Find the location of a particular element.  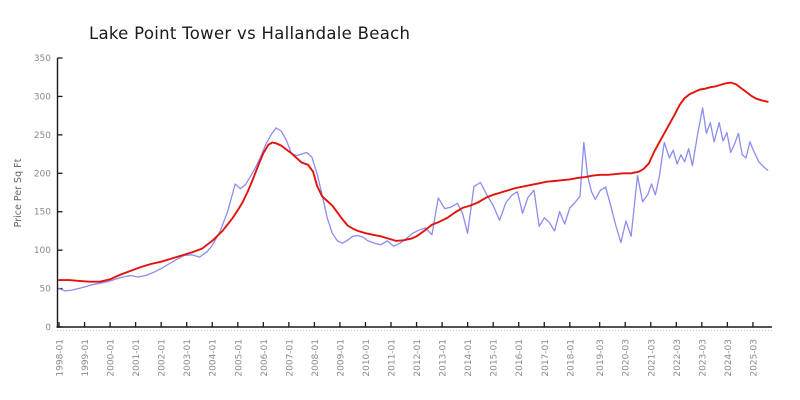

x-tick-label: 2016-01 is located at coordinates (520, 358).